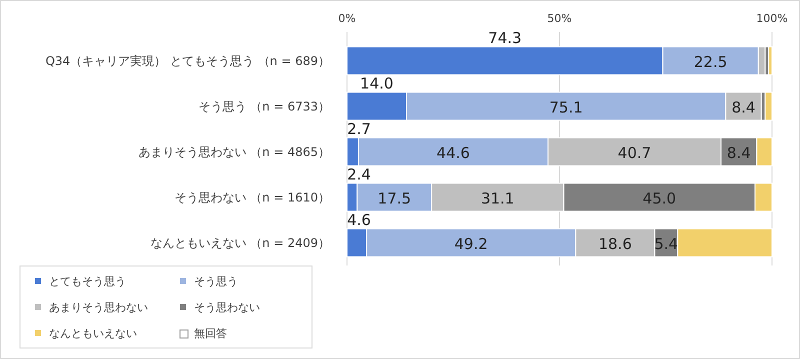 The image size is (800, 359). I want to click on data-label: 2.4, so click(359, 174).